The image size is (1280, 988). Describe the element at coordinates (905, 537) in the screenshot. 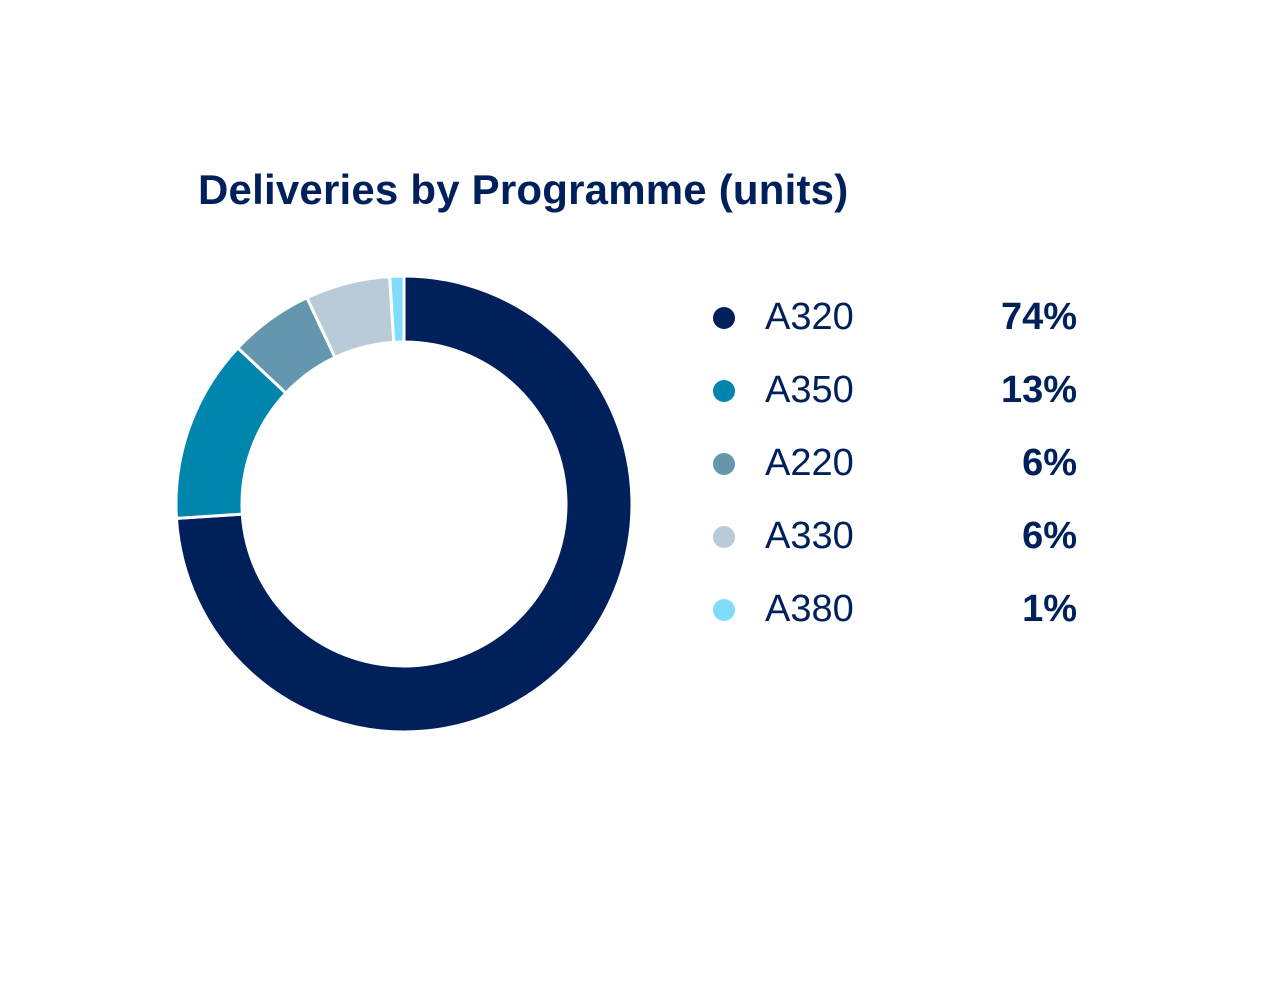

I see `legend-item-a330: A330 6%` at that location.